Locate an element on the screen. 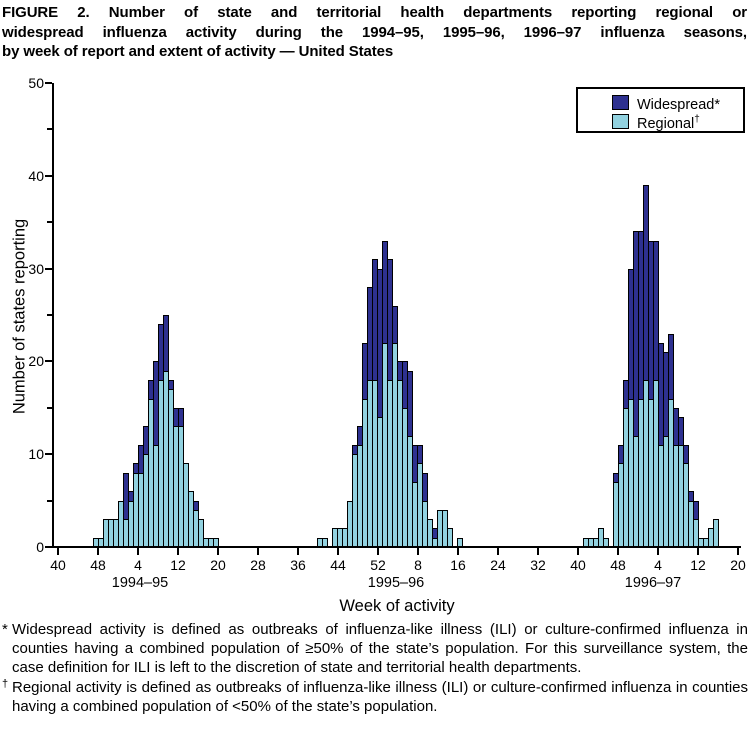  legend-box: Widespread* Regional† is located at coordinates (660, 110).